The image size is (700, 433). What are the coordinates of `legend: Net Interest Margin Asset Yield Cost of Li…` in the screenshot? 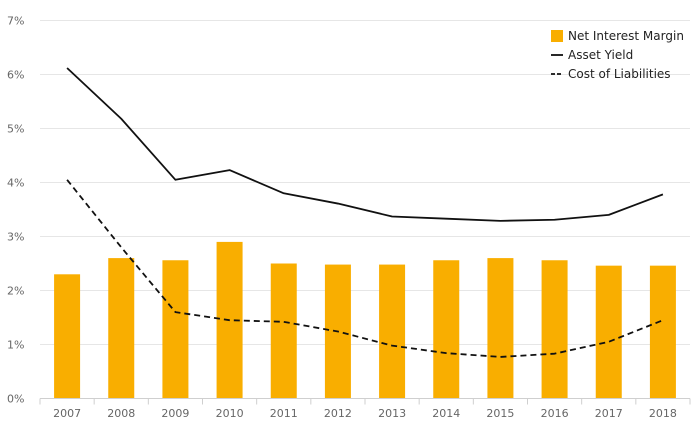 It's located at (617, 55).